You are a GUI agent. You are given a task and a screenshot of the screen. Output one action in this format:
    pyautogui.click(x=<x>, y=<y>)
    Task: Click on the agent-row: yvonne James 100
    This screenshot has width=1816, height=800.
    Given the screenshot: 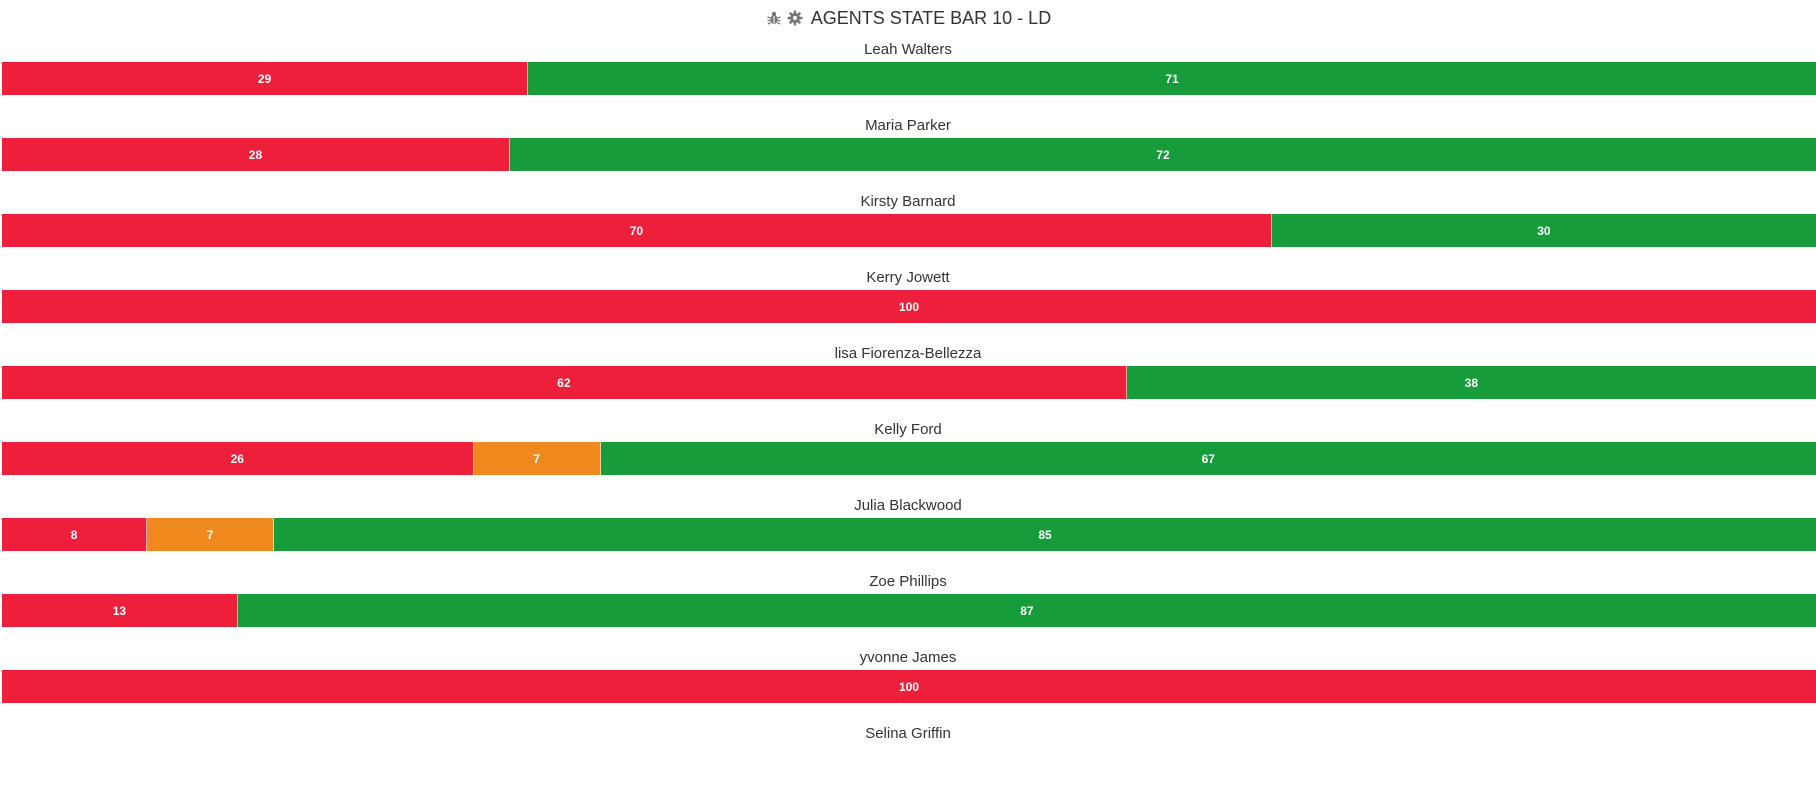 What is the action you would take?
    pyautogui.click(x=908, y=686)
    